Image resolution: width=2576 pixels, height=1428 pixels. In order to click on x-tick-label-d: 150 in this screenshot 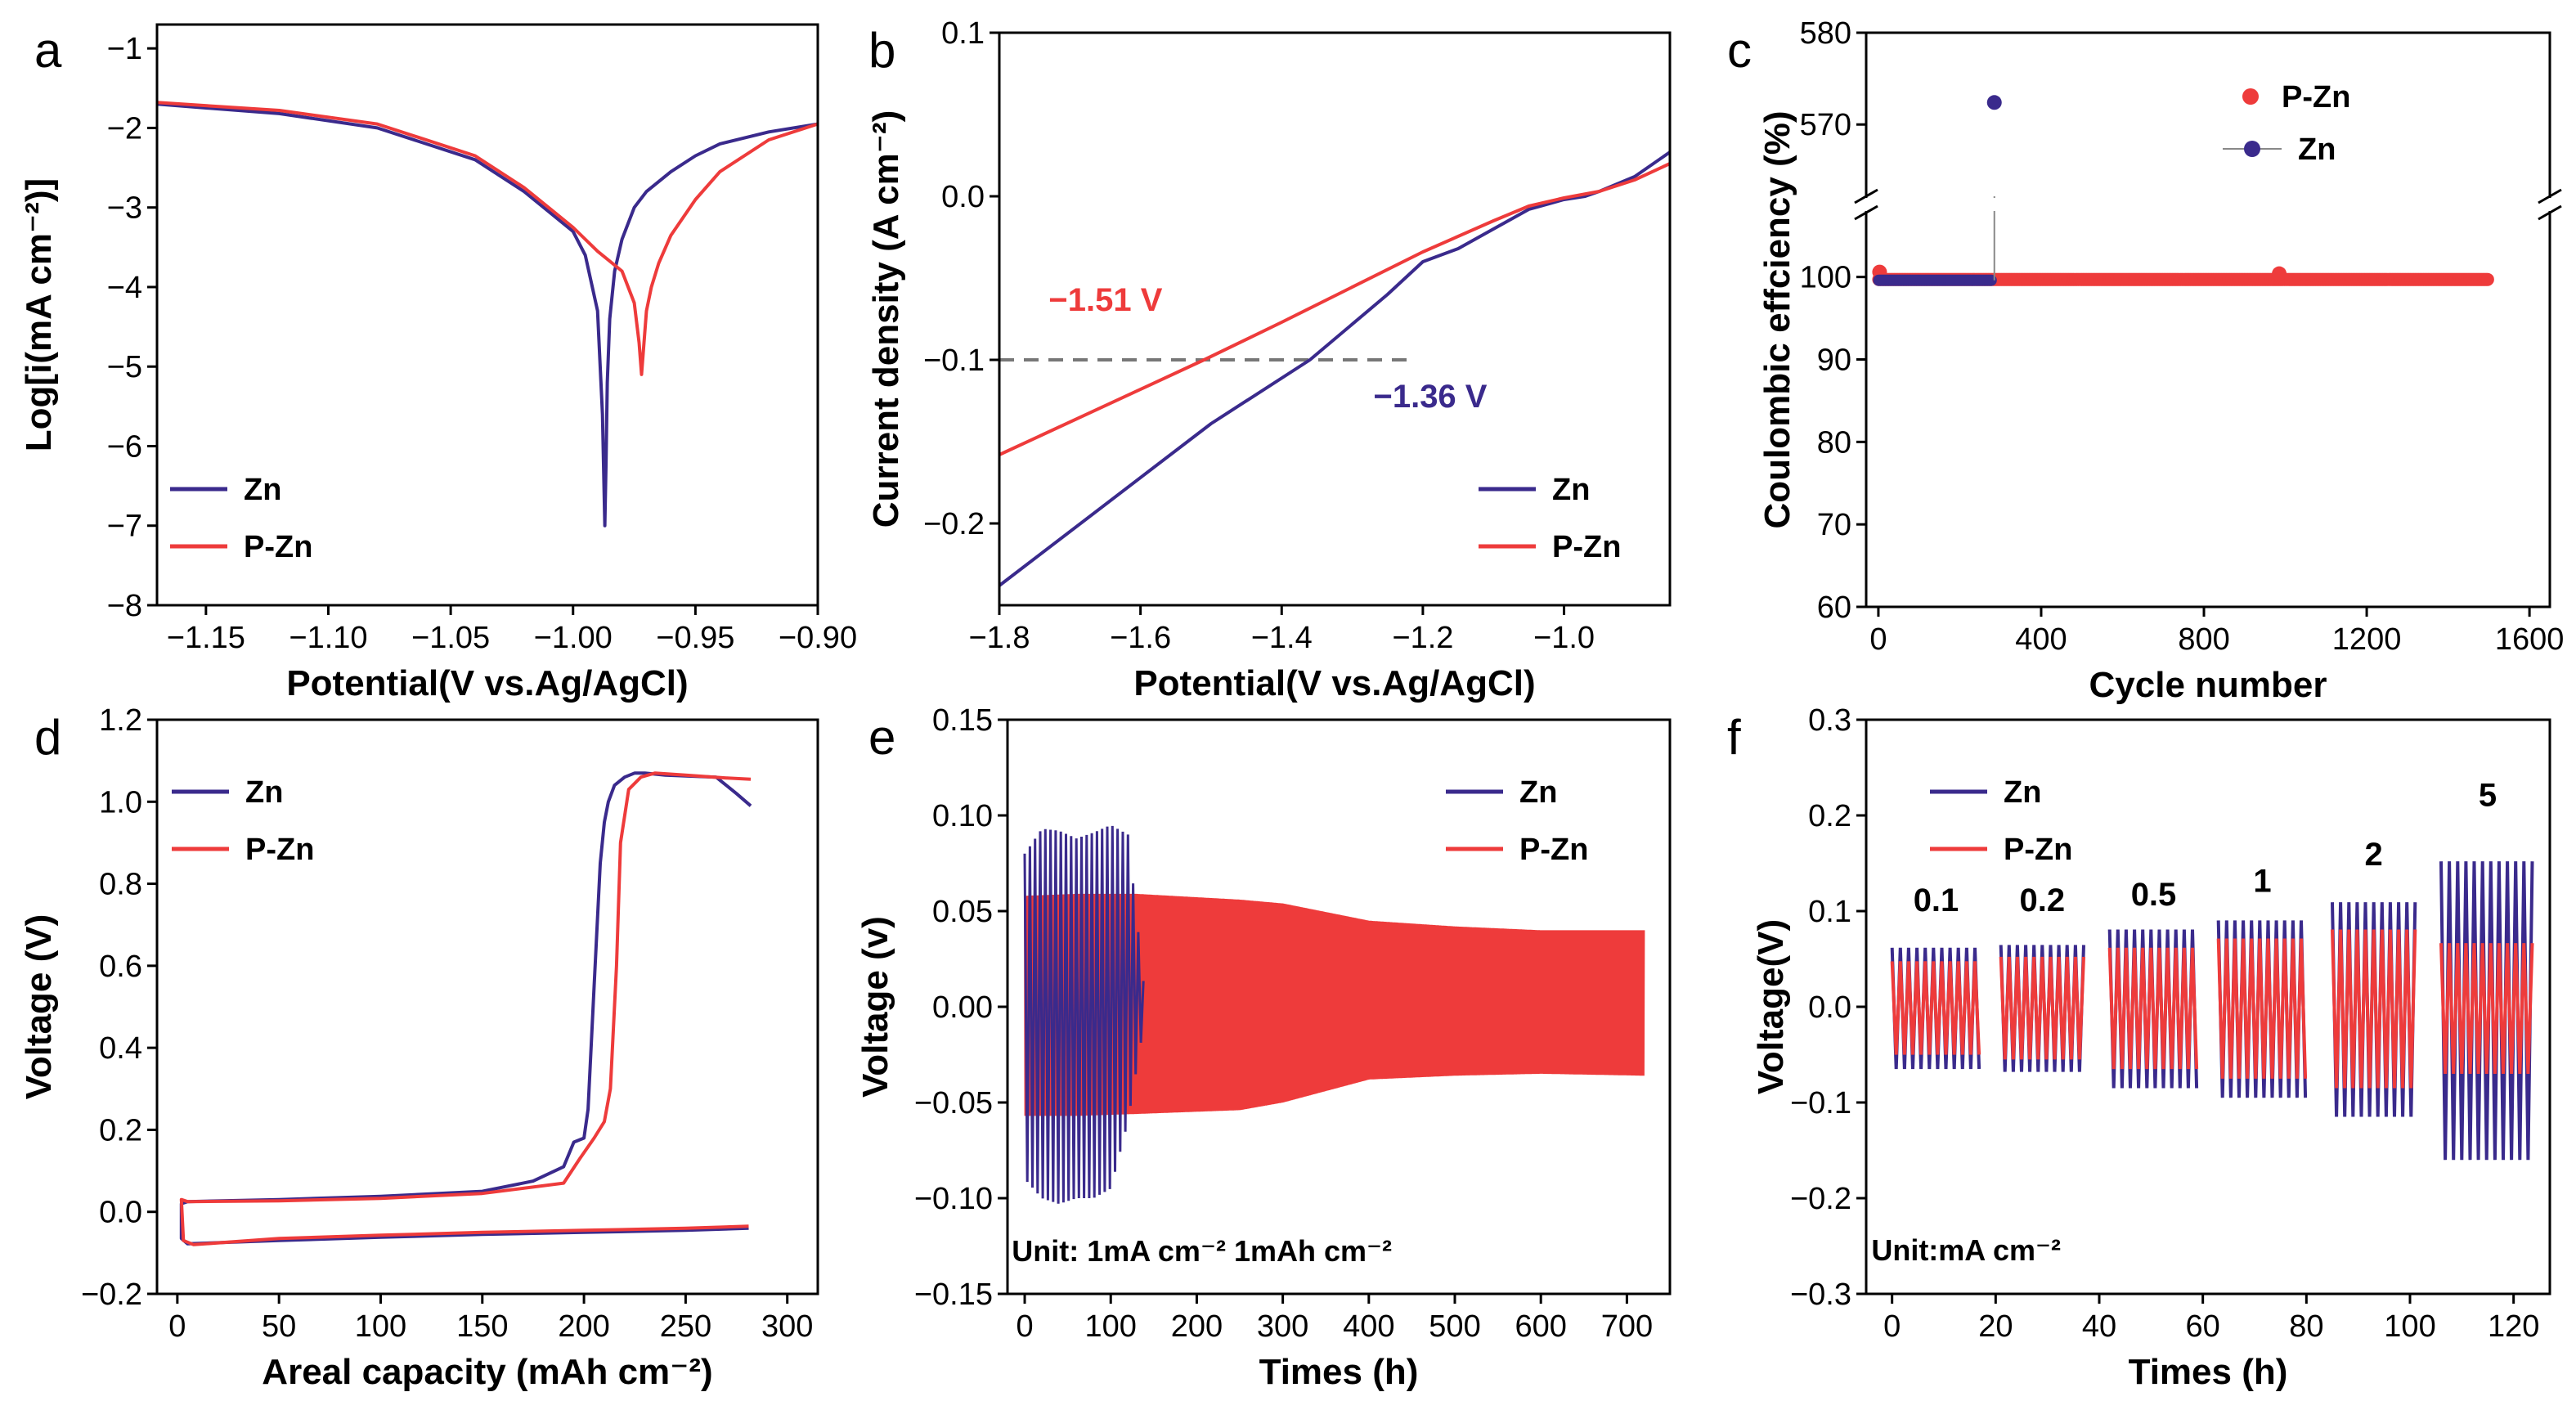, I will do `click(482, 1326)`.